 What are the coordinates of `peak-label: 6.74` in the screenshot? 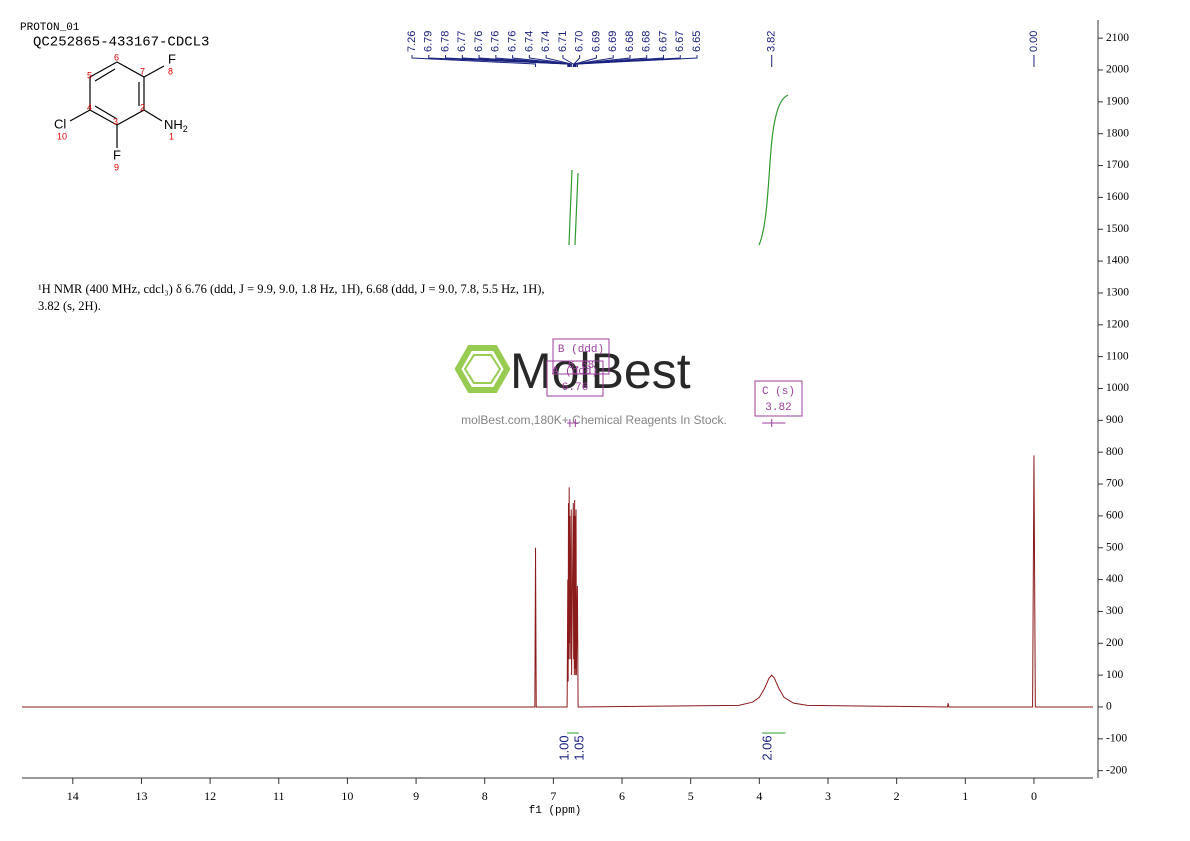 It's located at (546, 41).